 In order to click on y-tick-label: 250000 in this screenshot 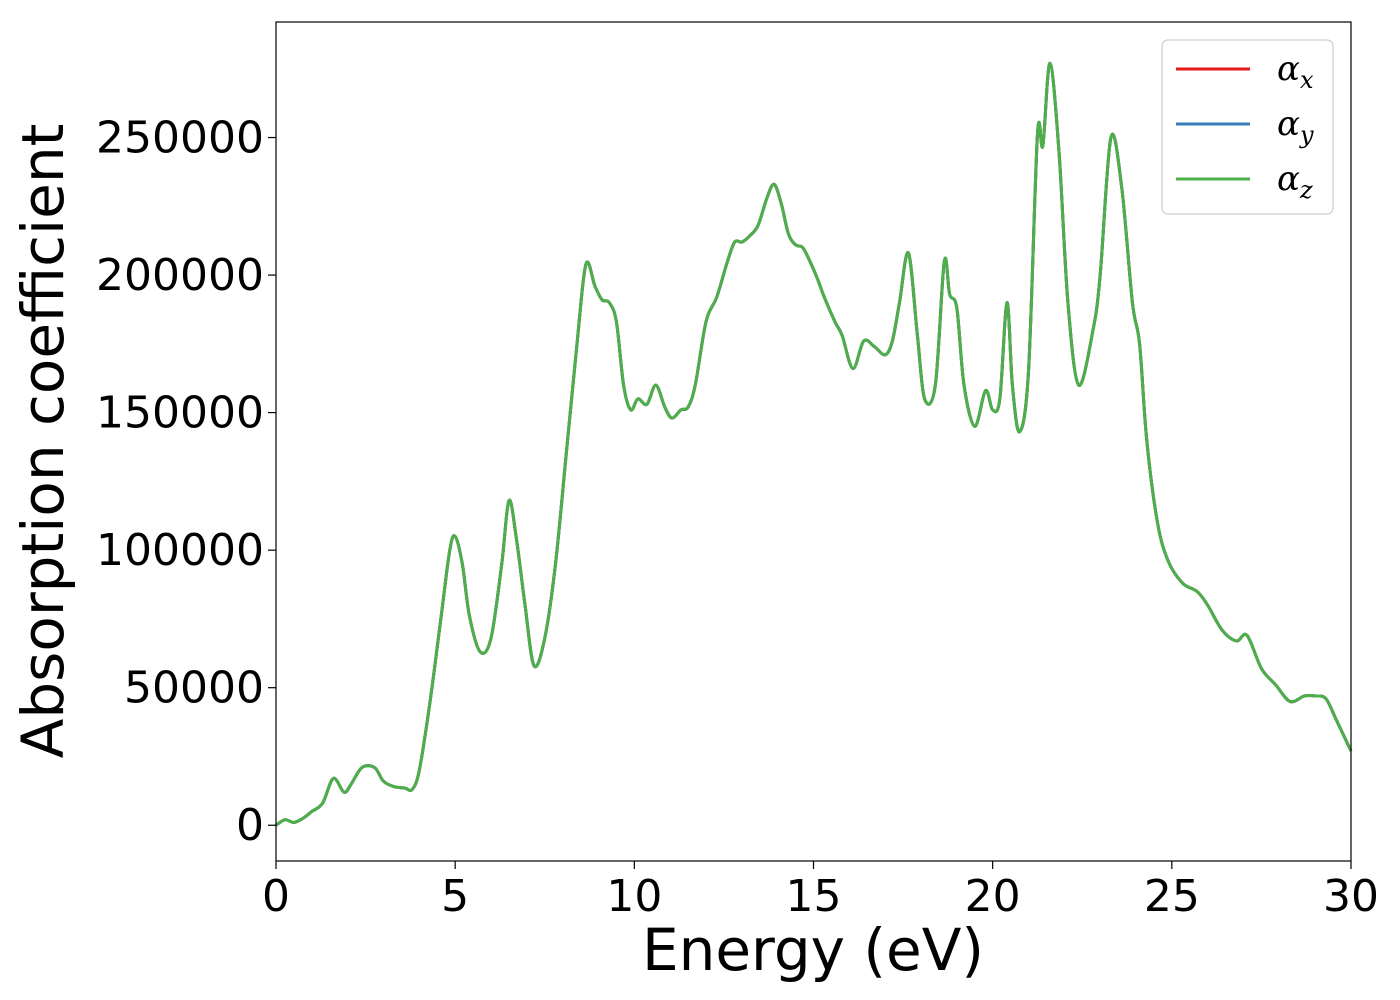, I will do `click(180, 138)`.